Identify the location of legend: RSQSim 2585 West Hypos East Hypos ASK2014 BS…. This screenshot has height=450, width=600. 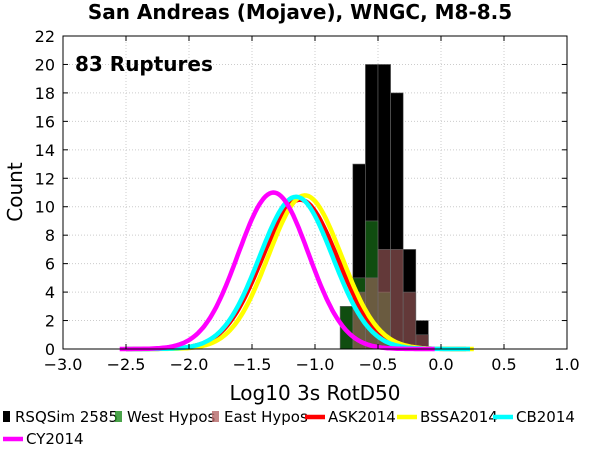
(289, 428).